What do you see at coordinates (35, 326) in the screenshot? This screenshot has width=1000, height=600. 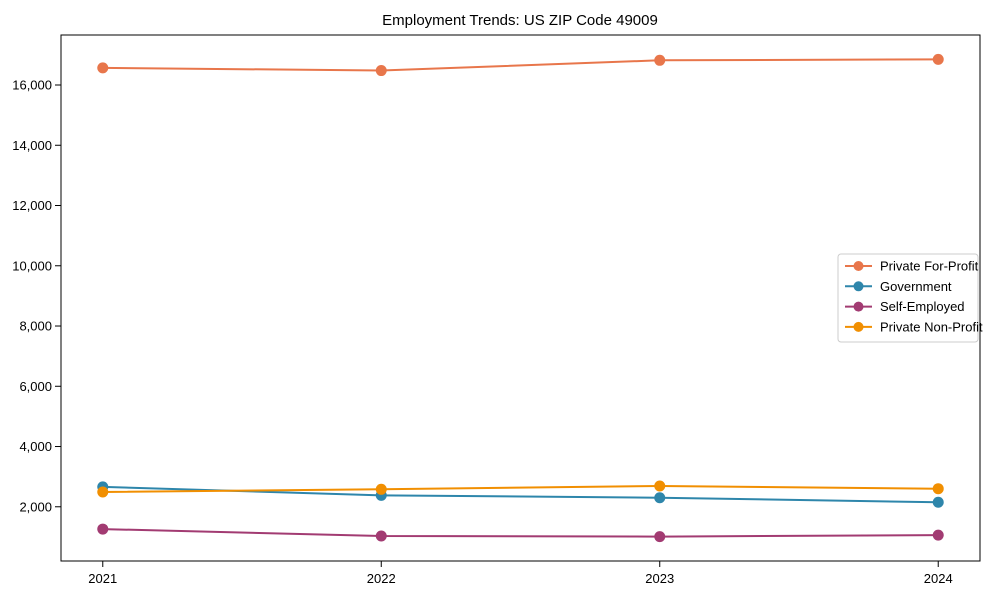 I see `y-axis-tick-label: 8,000` at bounding box center [35, 326].